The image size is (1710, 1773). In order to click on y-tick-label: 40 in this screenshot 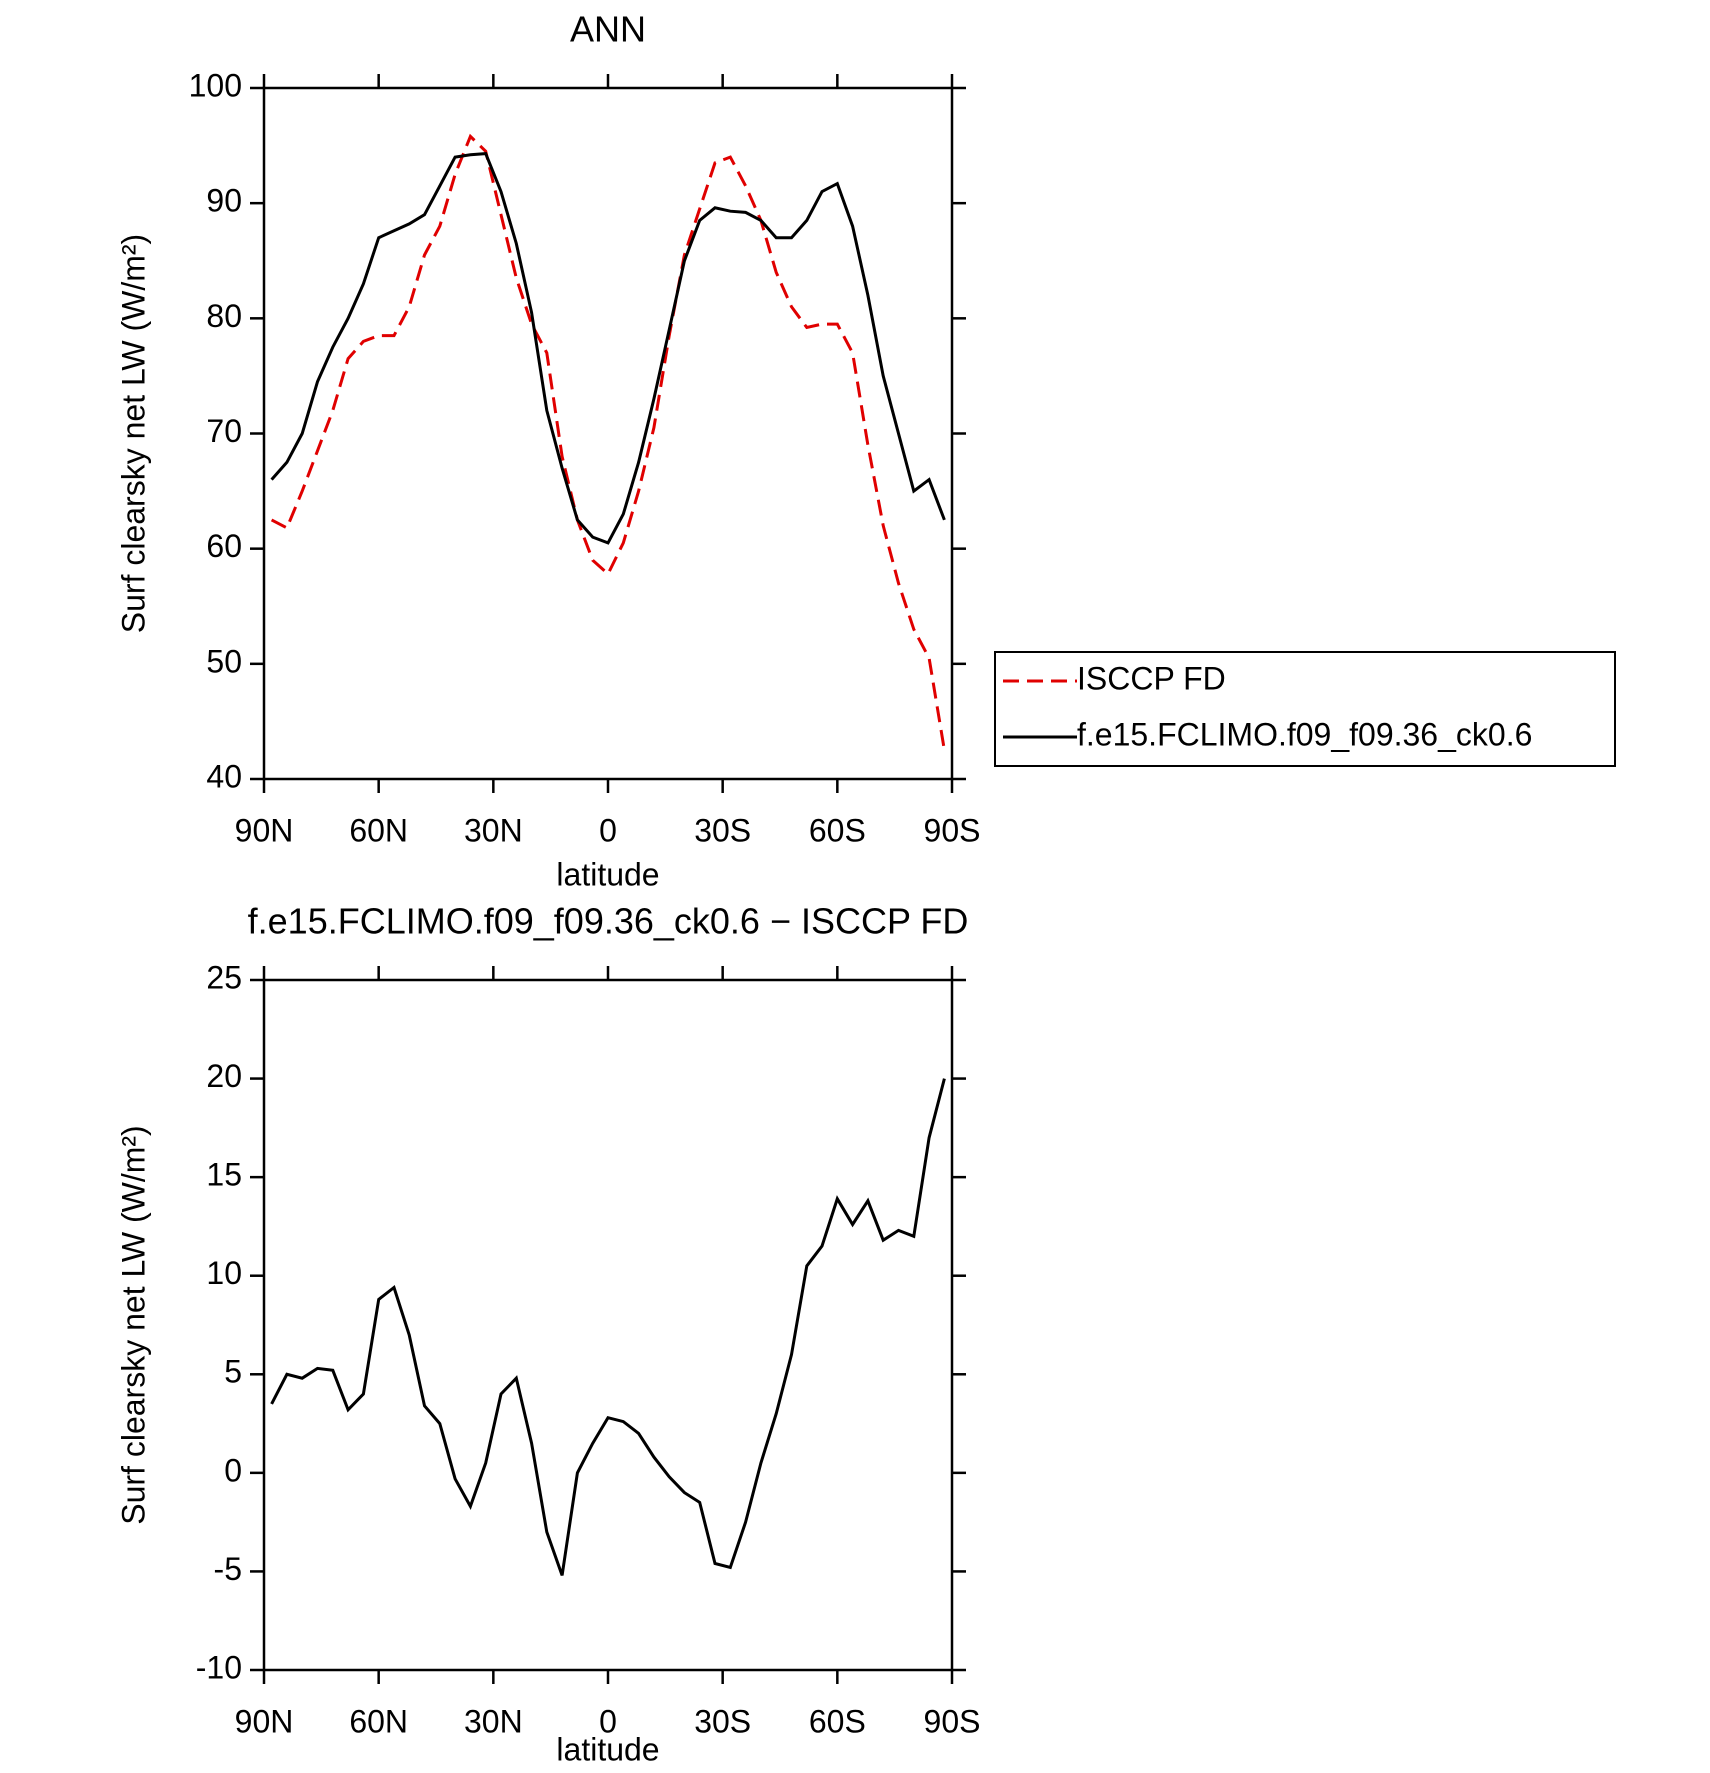, I will do `click(224, 776)`.